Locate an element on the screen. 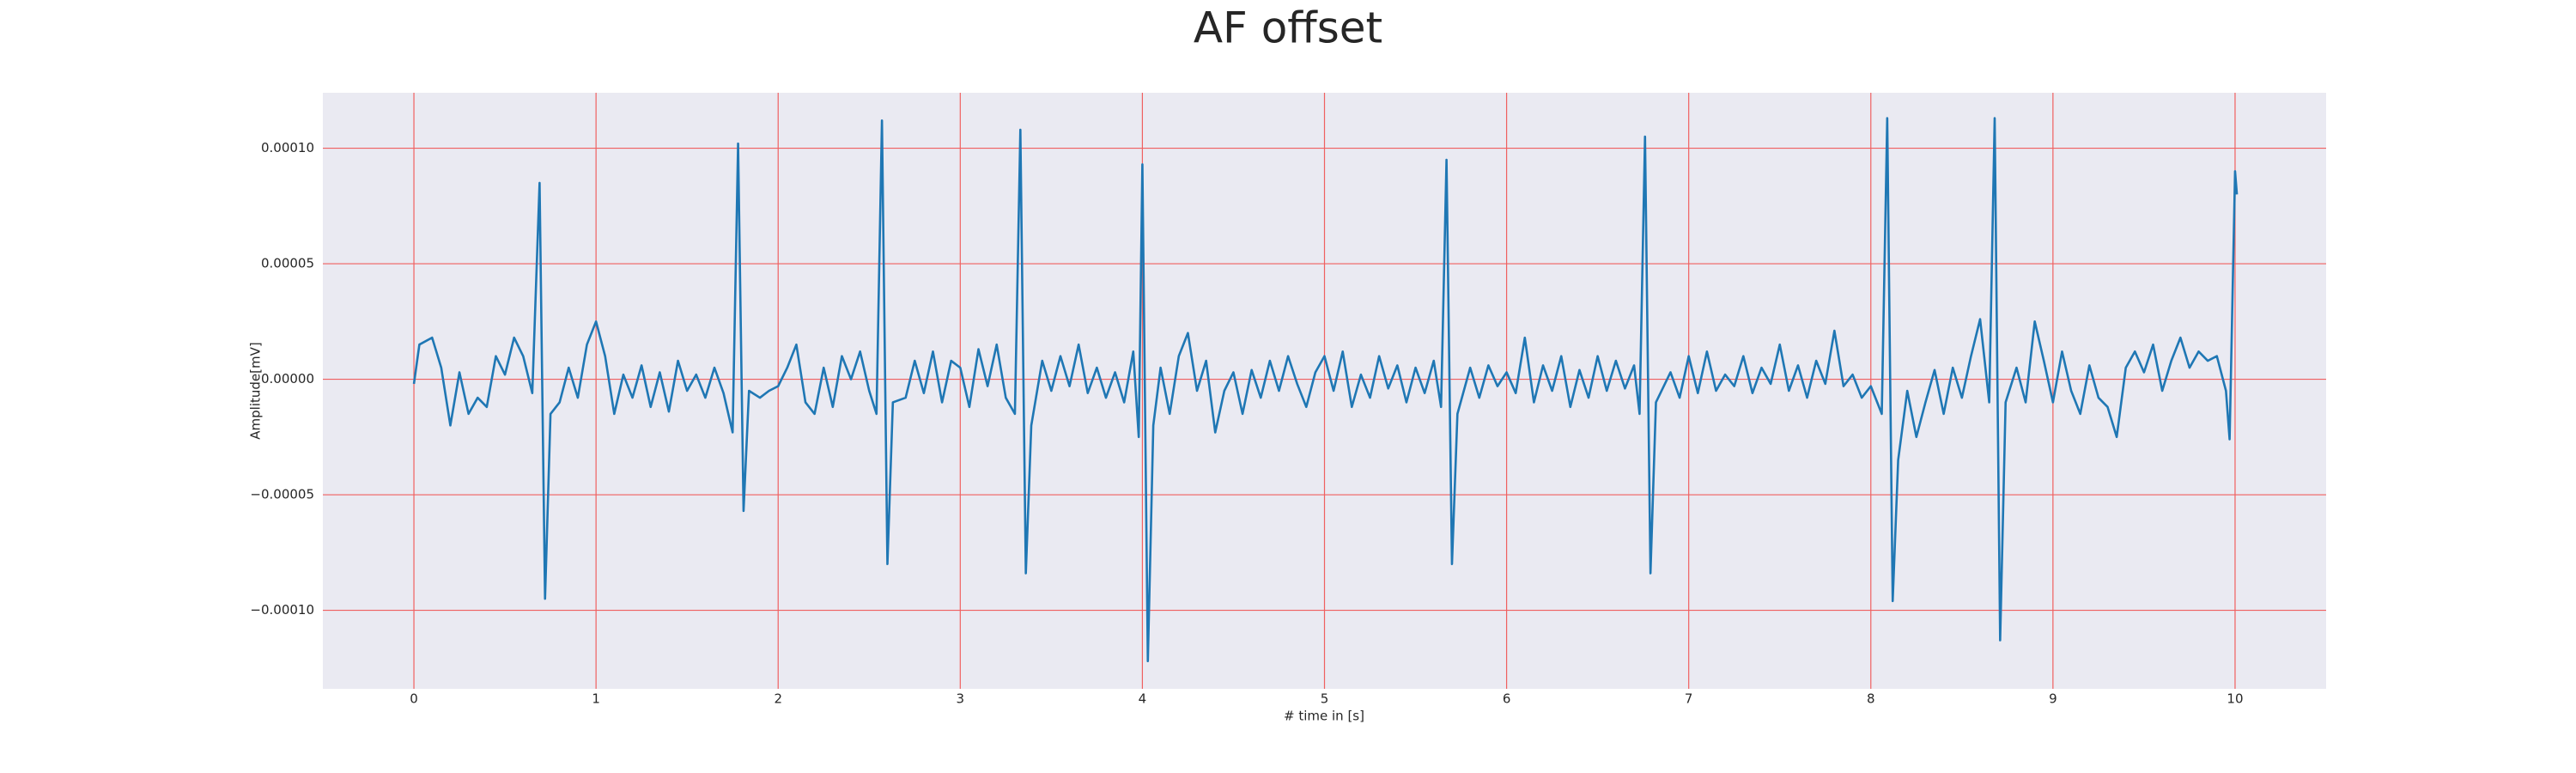 The image size is (2576, 773). y-tick-label: 0.00000 is located at coordinates (287, 378).